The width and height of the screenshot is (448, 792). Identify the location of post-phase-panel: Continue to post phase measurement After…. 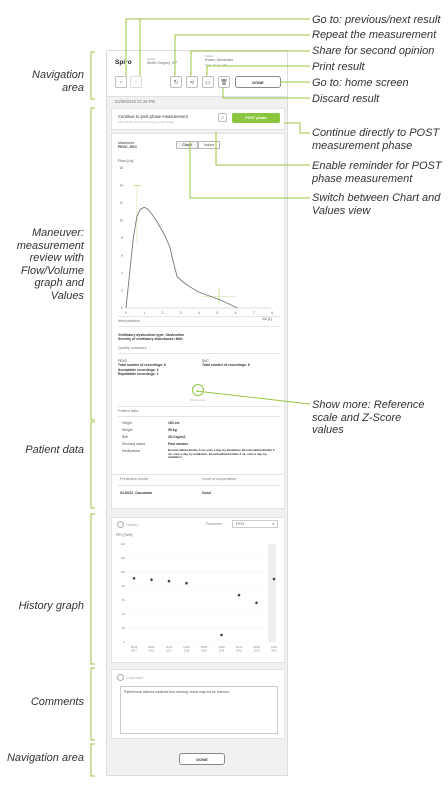
(198, 119).